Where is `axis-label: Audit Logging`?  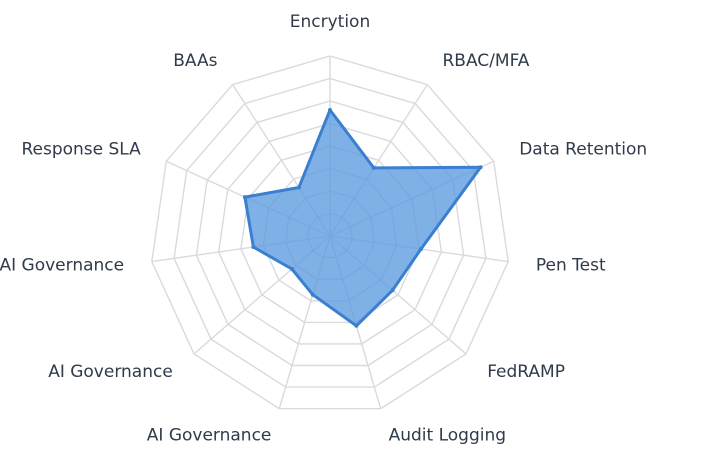 axis-label: Audit Logging is located at coordinates (447, 436).